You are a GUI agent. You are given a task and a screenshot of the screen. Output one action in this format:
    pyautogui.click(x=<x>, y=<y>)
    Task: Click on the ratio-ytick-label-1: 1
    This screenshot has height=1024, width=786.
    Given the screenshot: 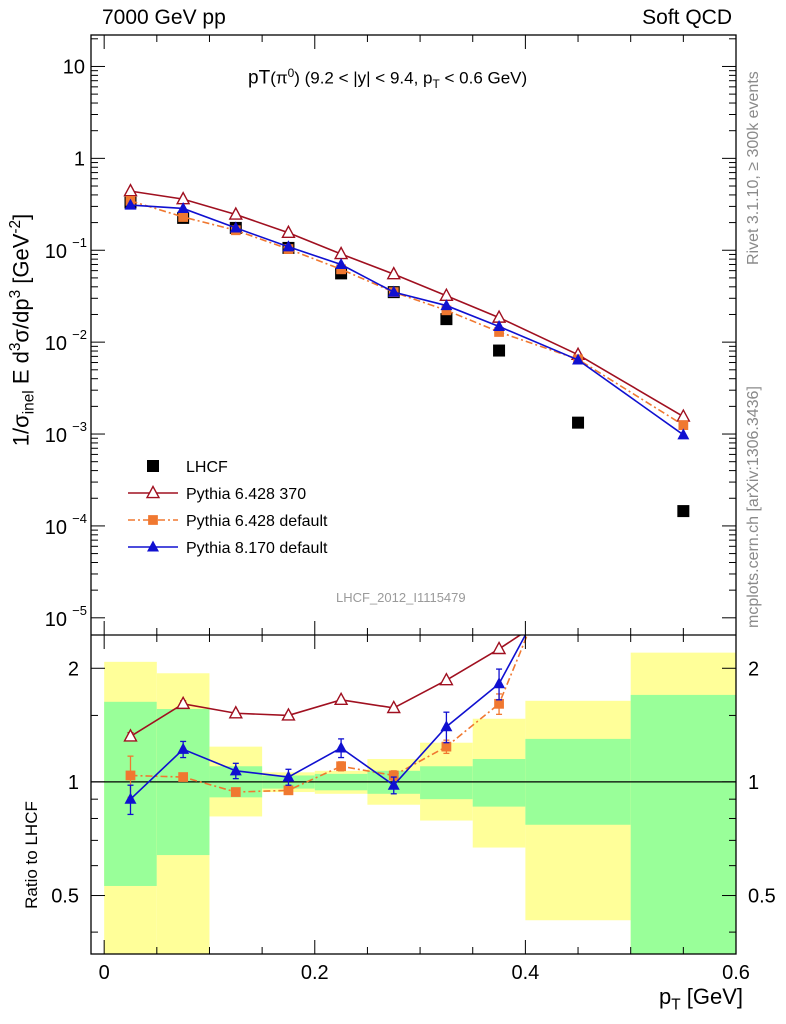 What is the action you would take?
    pyautogui.click(x=73, y=783)
    